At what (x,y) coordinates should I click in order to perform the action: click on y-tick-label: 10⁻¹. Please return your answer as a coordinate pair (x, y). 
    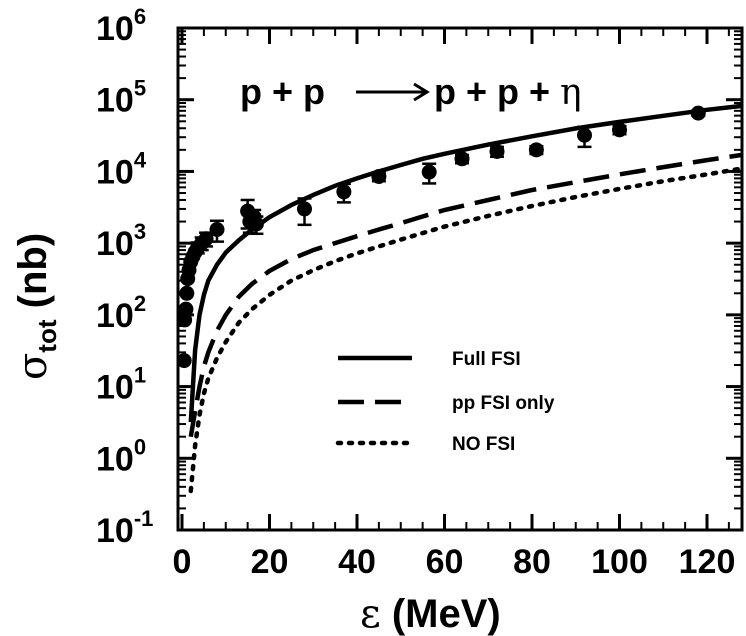
    Looking at the image, I should click on (124, 528).